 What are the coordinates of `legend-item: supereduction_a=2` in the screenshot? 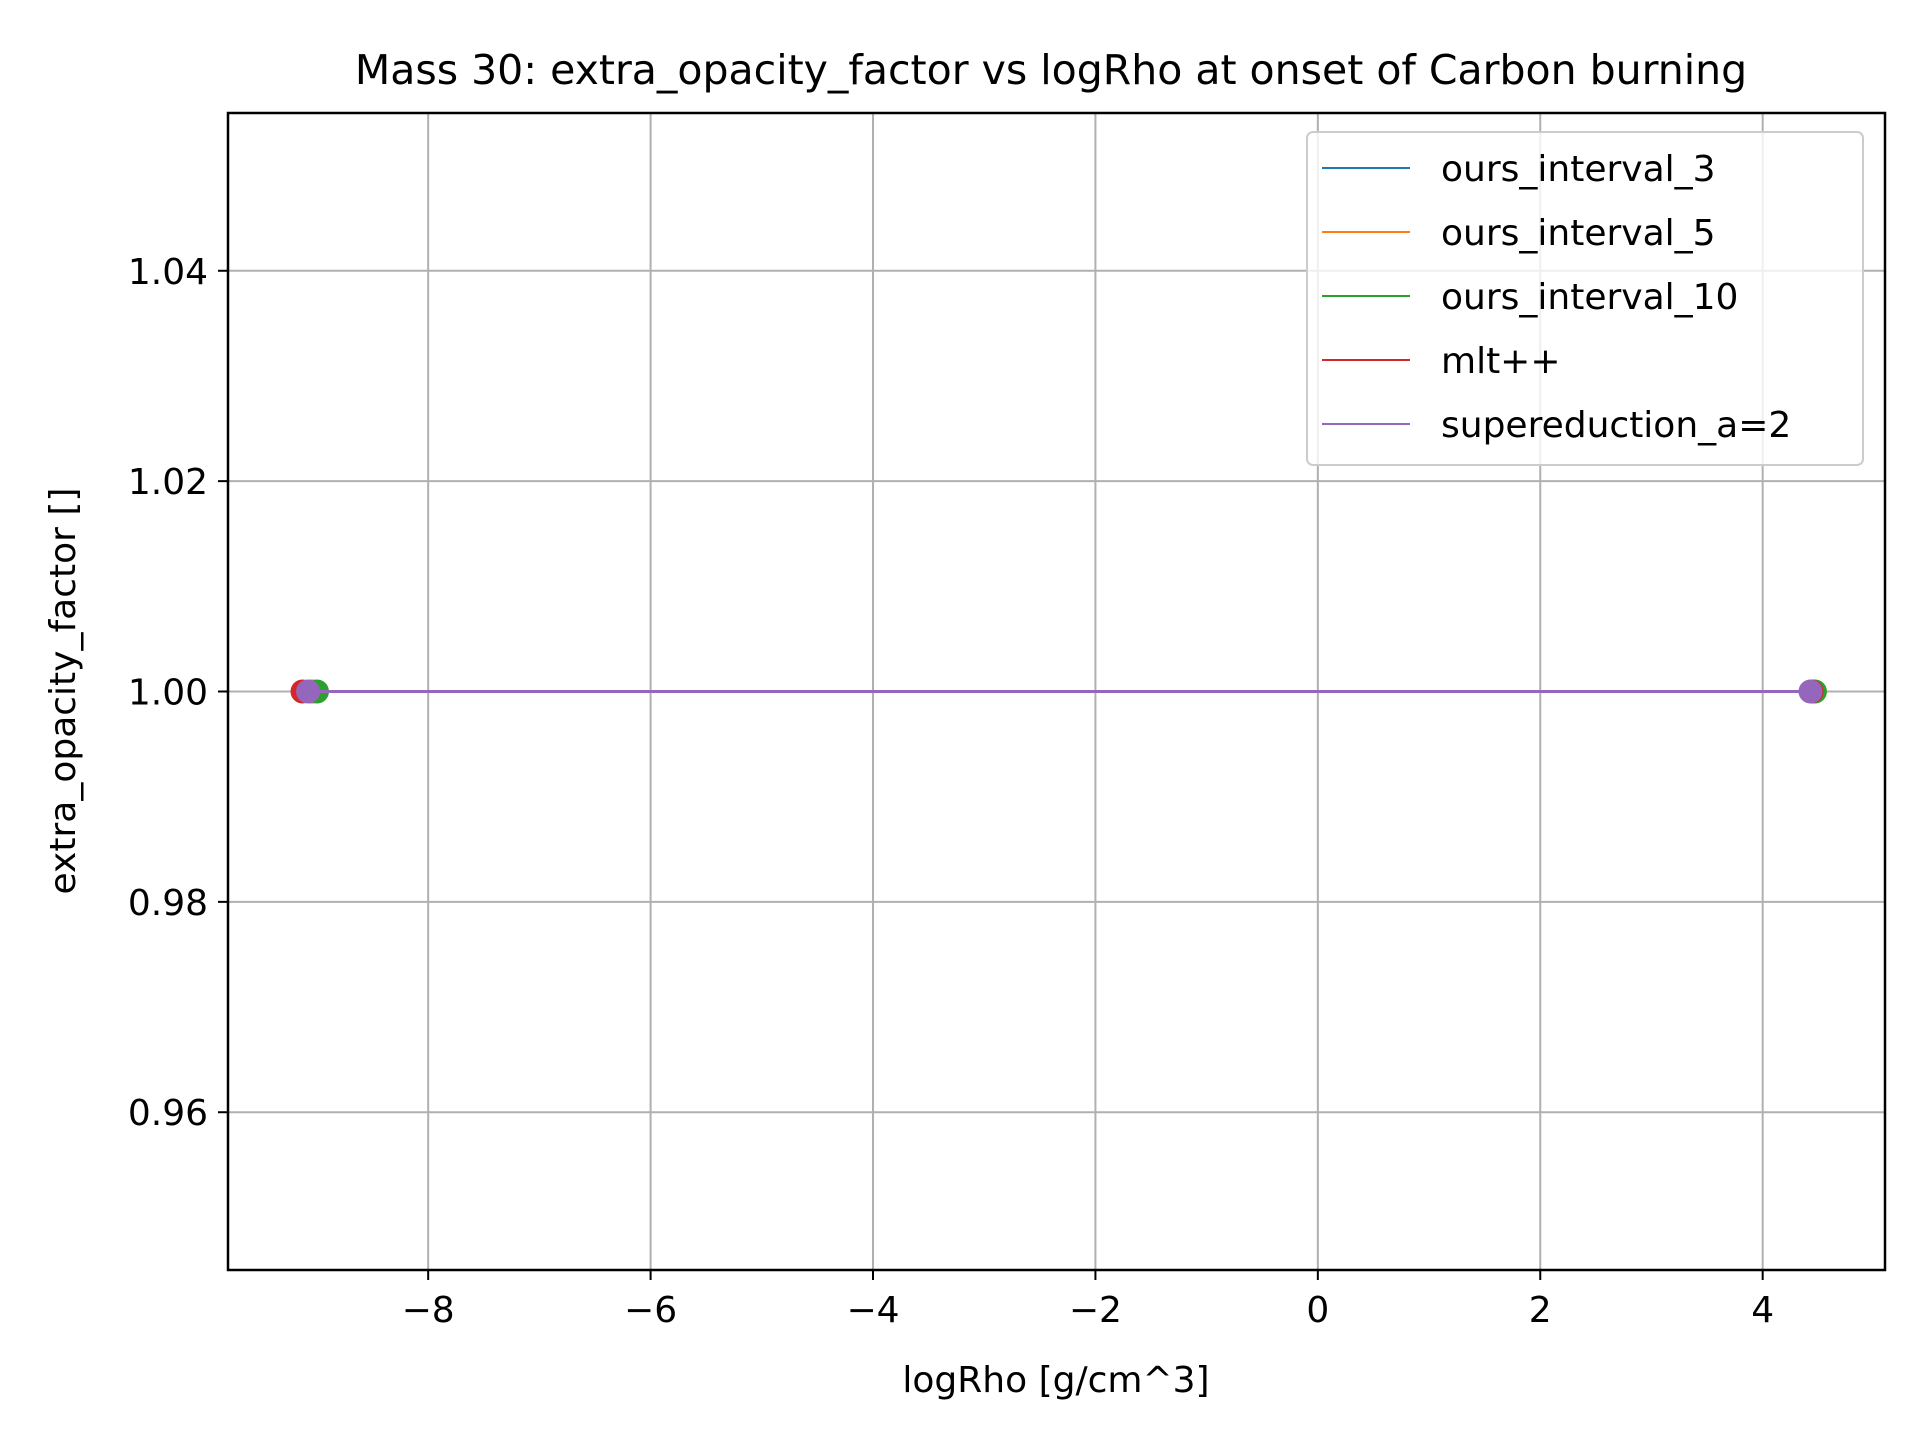 It's located at (1556, 425).